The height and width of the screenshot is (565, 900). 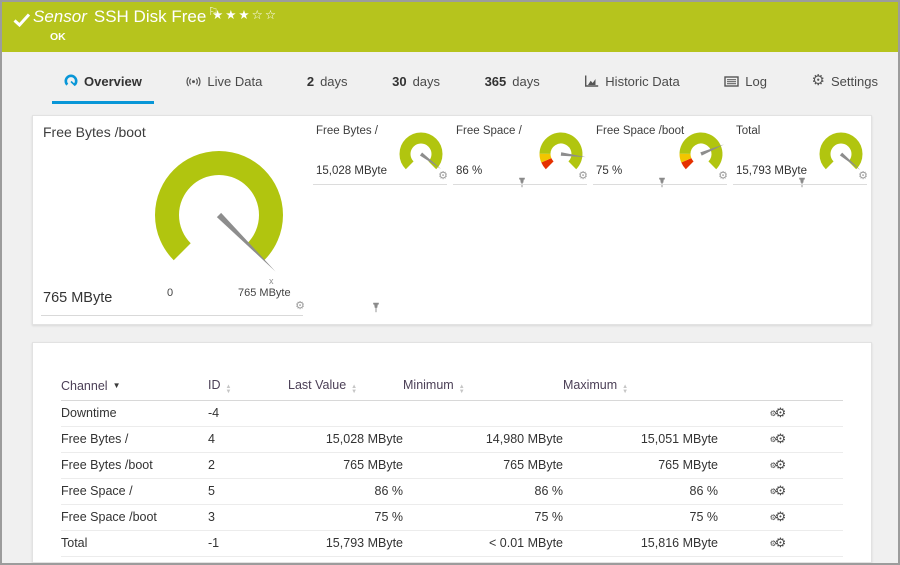 What do you see at coordinates (642, 81) in the screenshot?
I see `tab-label: Historic Data` at bounding box center [642, 81].